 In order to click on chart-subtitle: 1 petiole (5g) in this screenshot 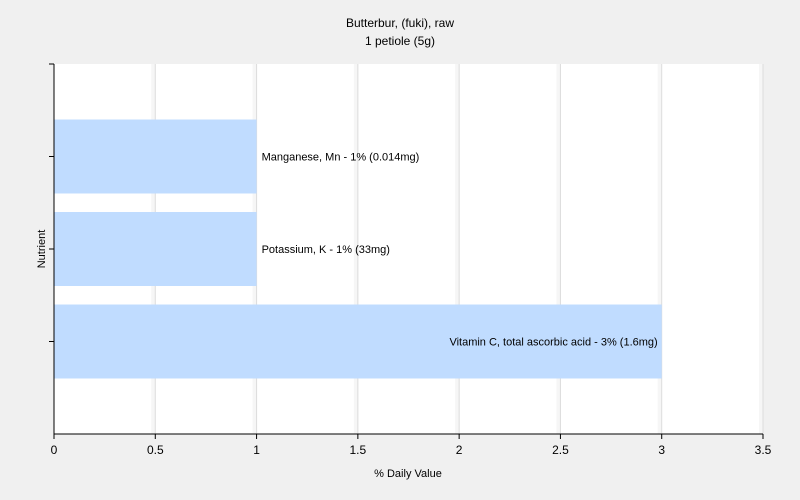, I will do `click(400, 41)`.